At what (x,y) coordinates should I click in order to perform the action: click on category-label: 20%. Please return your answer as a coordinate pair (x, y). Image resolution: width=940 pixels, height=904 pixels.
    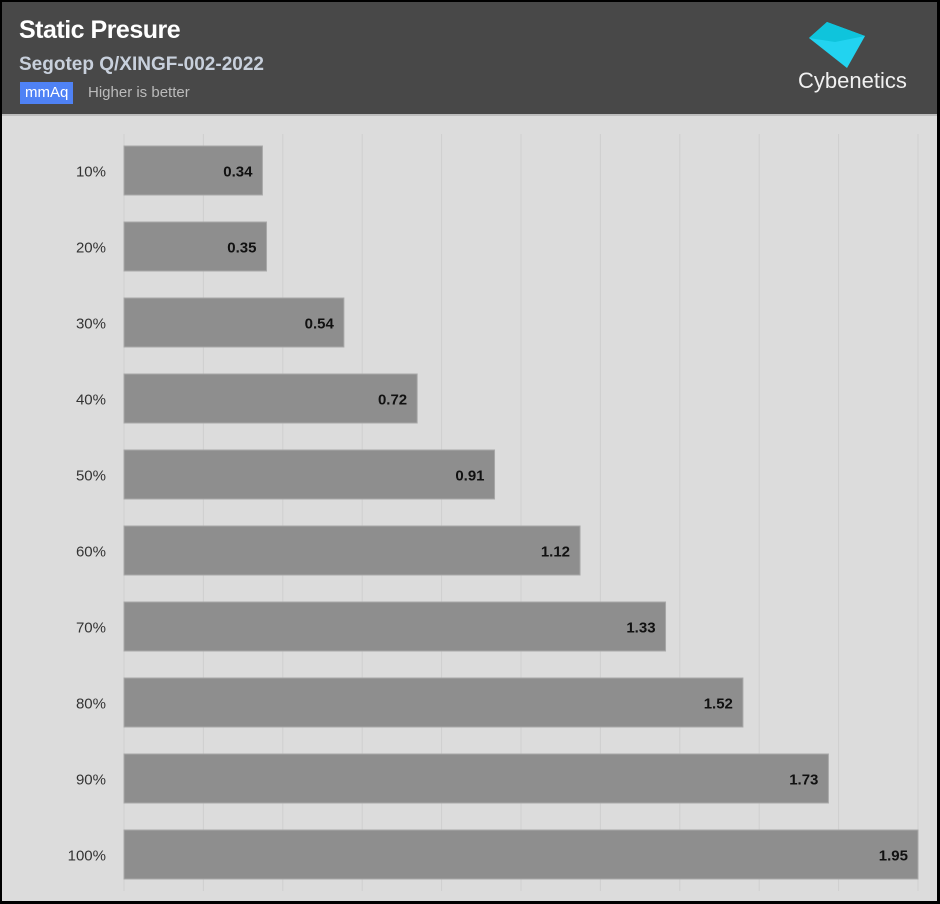
    Looking at the image, I should click on (91, 248).